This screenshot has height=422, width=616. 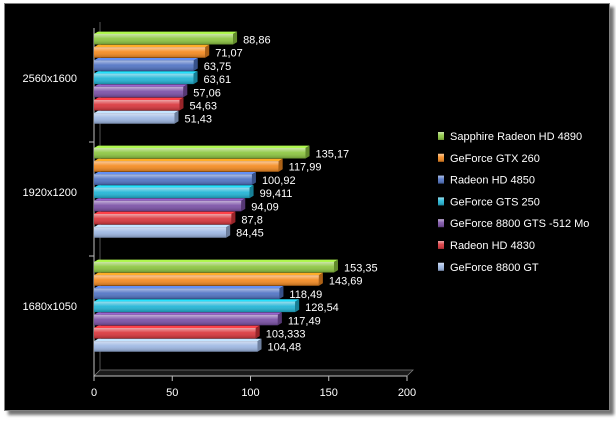 What do you see at coordinates (253, 373) in the screenshot?
I see `plot-floor` at bounding box center [253, 373].